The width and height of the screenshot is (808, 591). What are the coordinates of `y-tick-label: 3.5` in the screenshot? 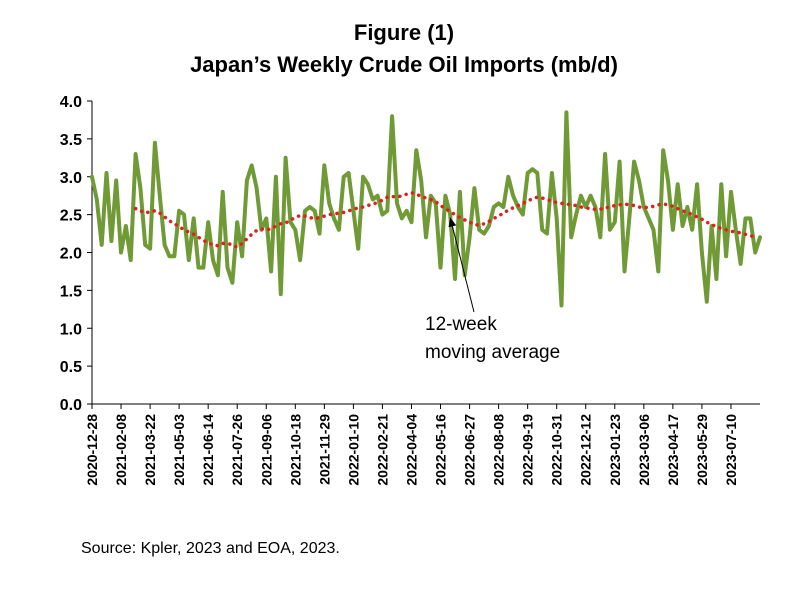 It's located at (71, 140).